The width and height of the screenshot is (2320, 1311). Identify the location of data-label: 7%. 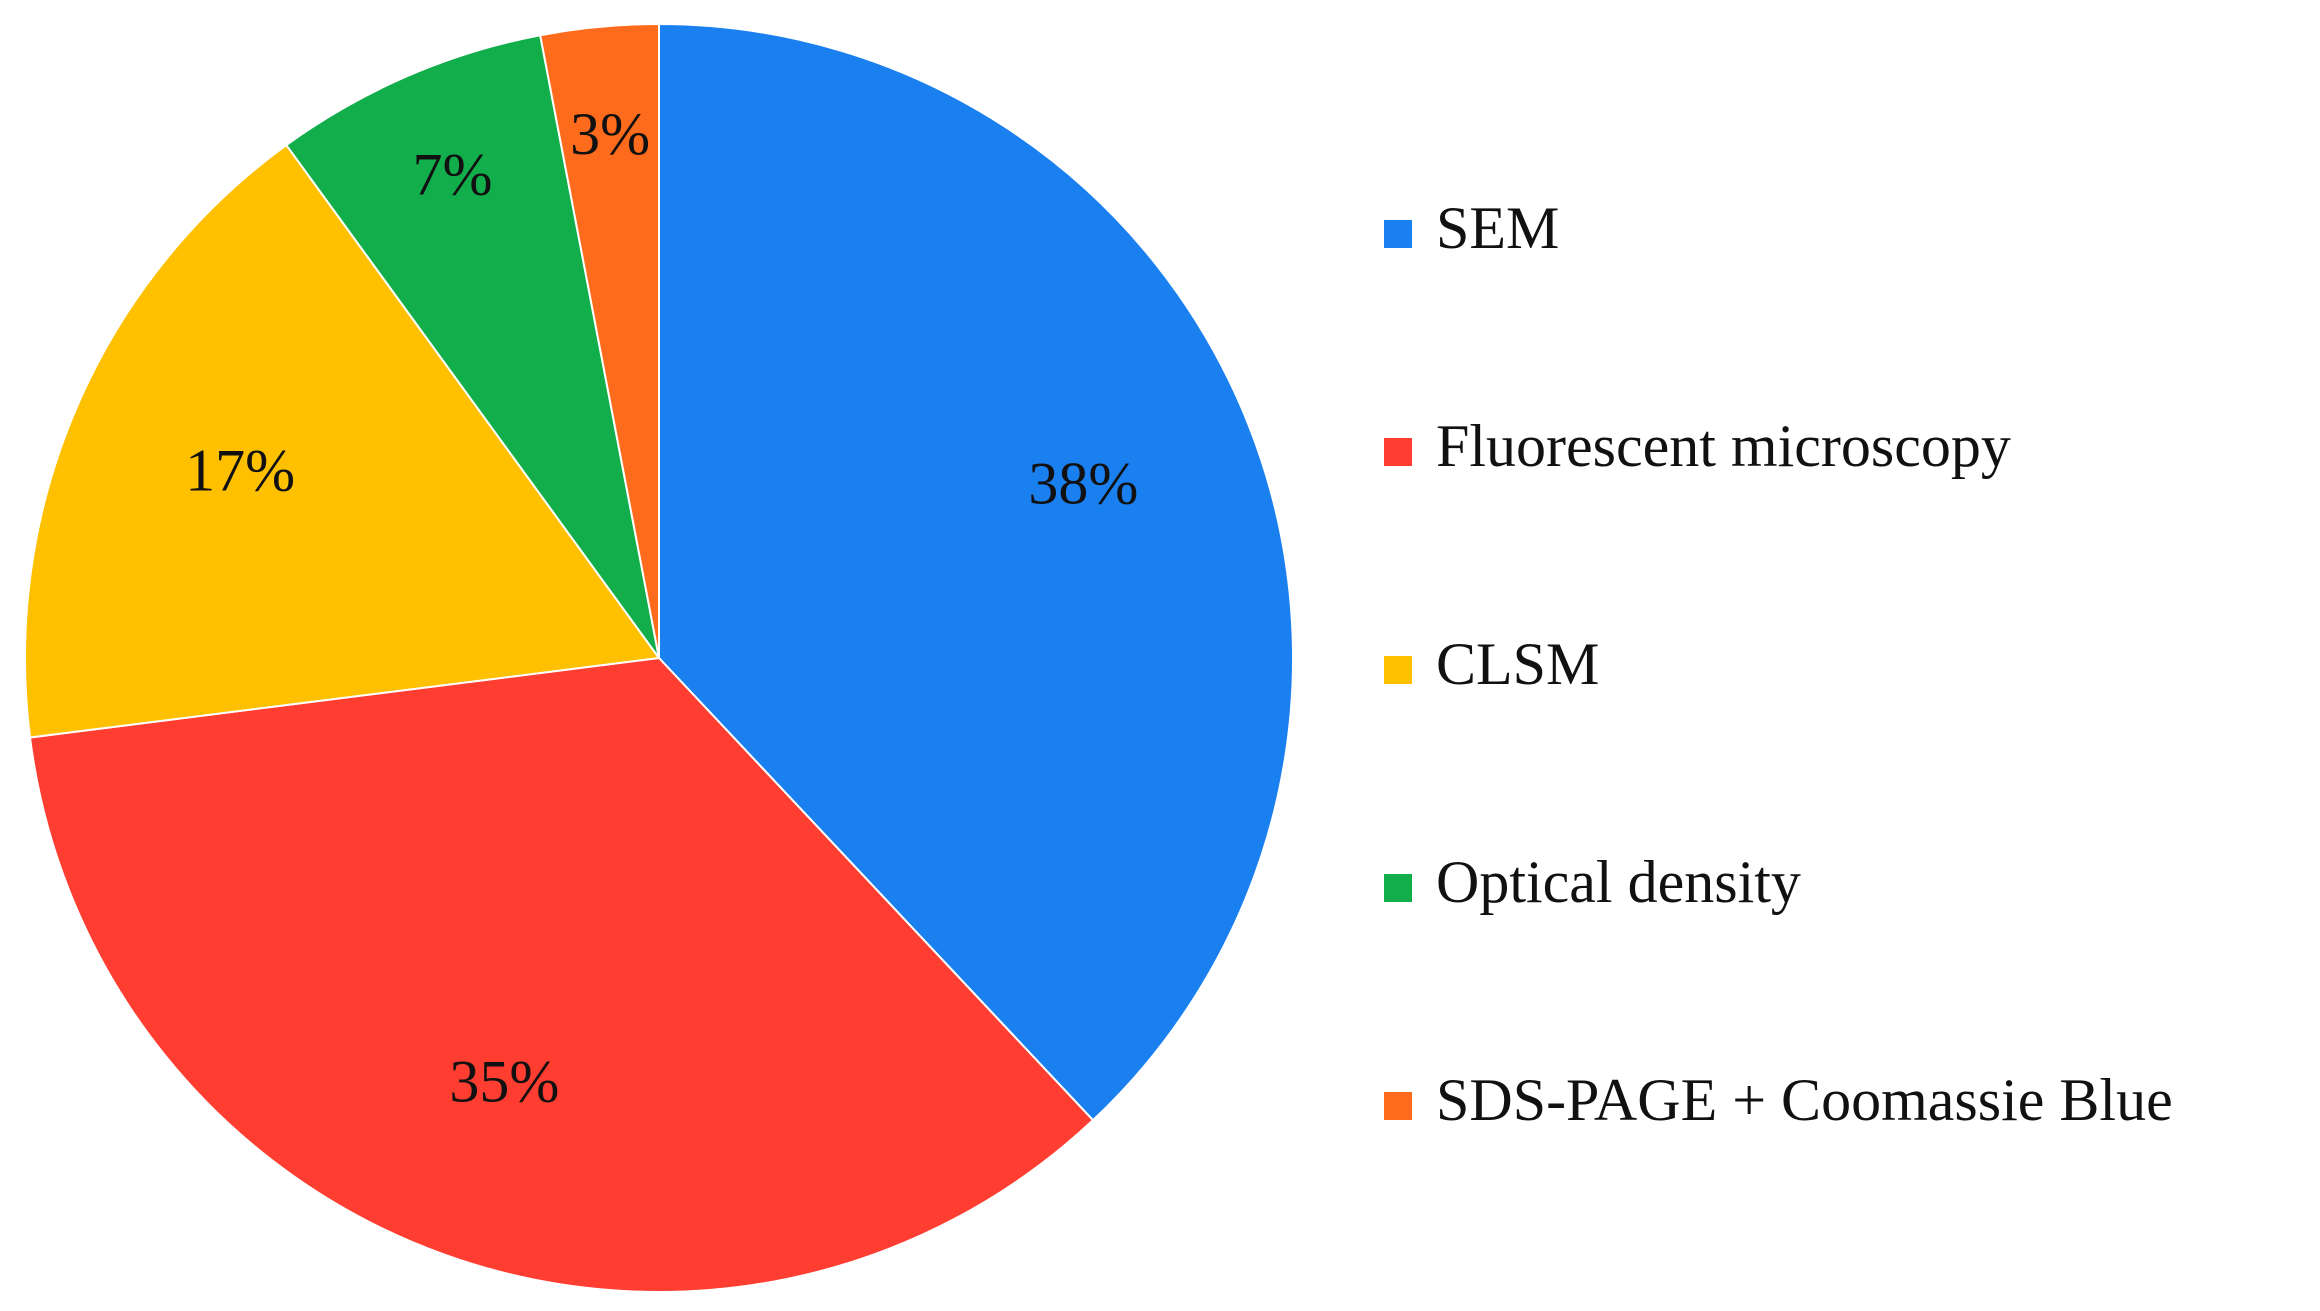
(453, 175).